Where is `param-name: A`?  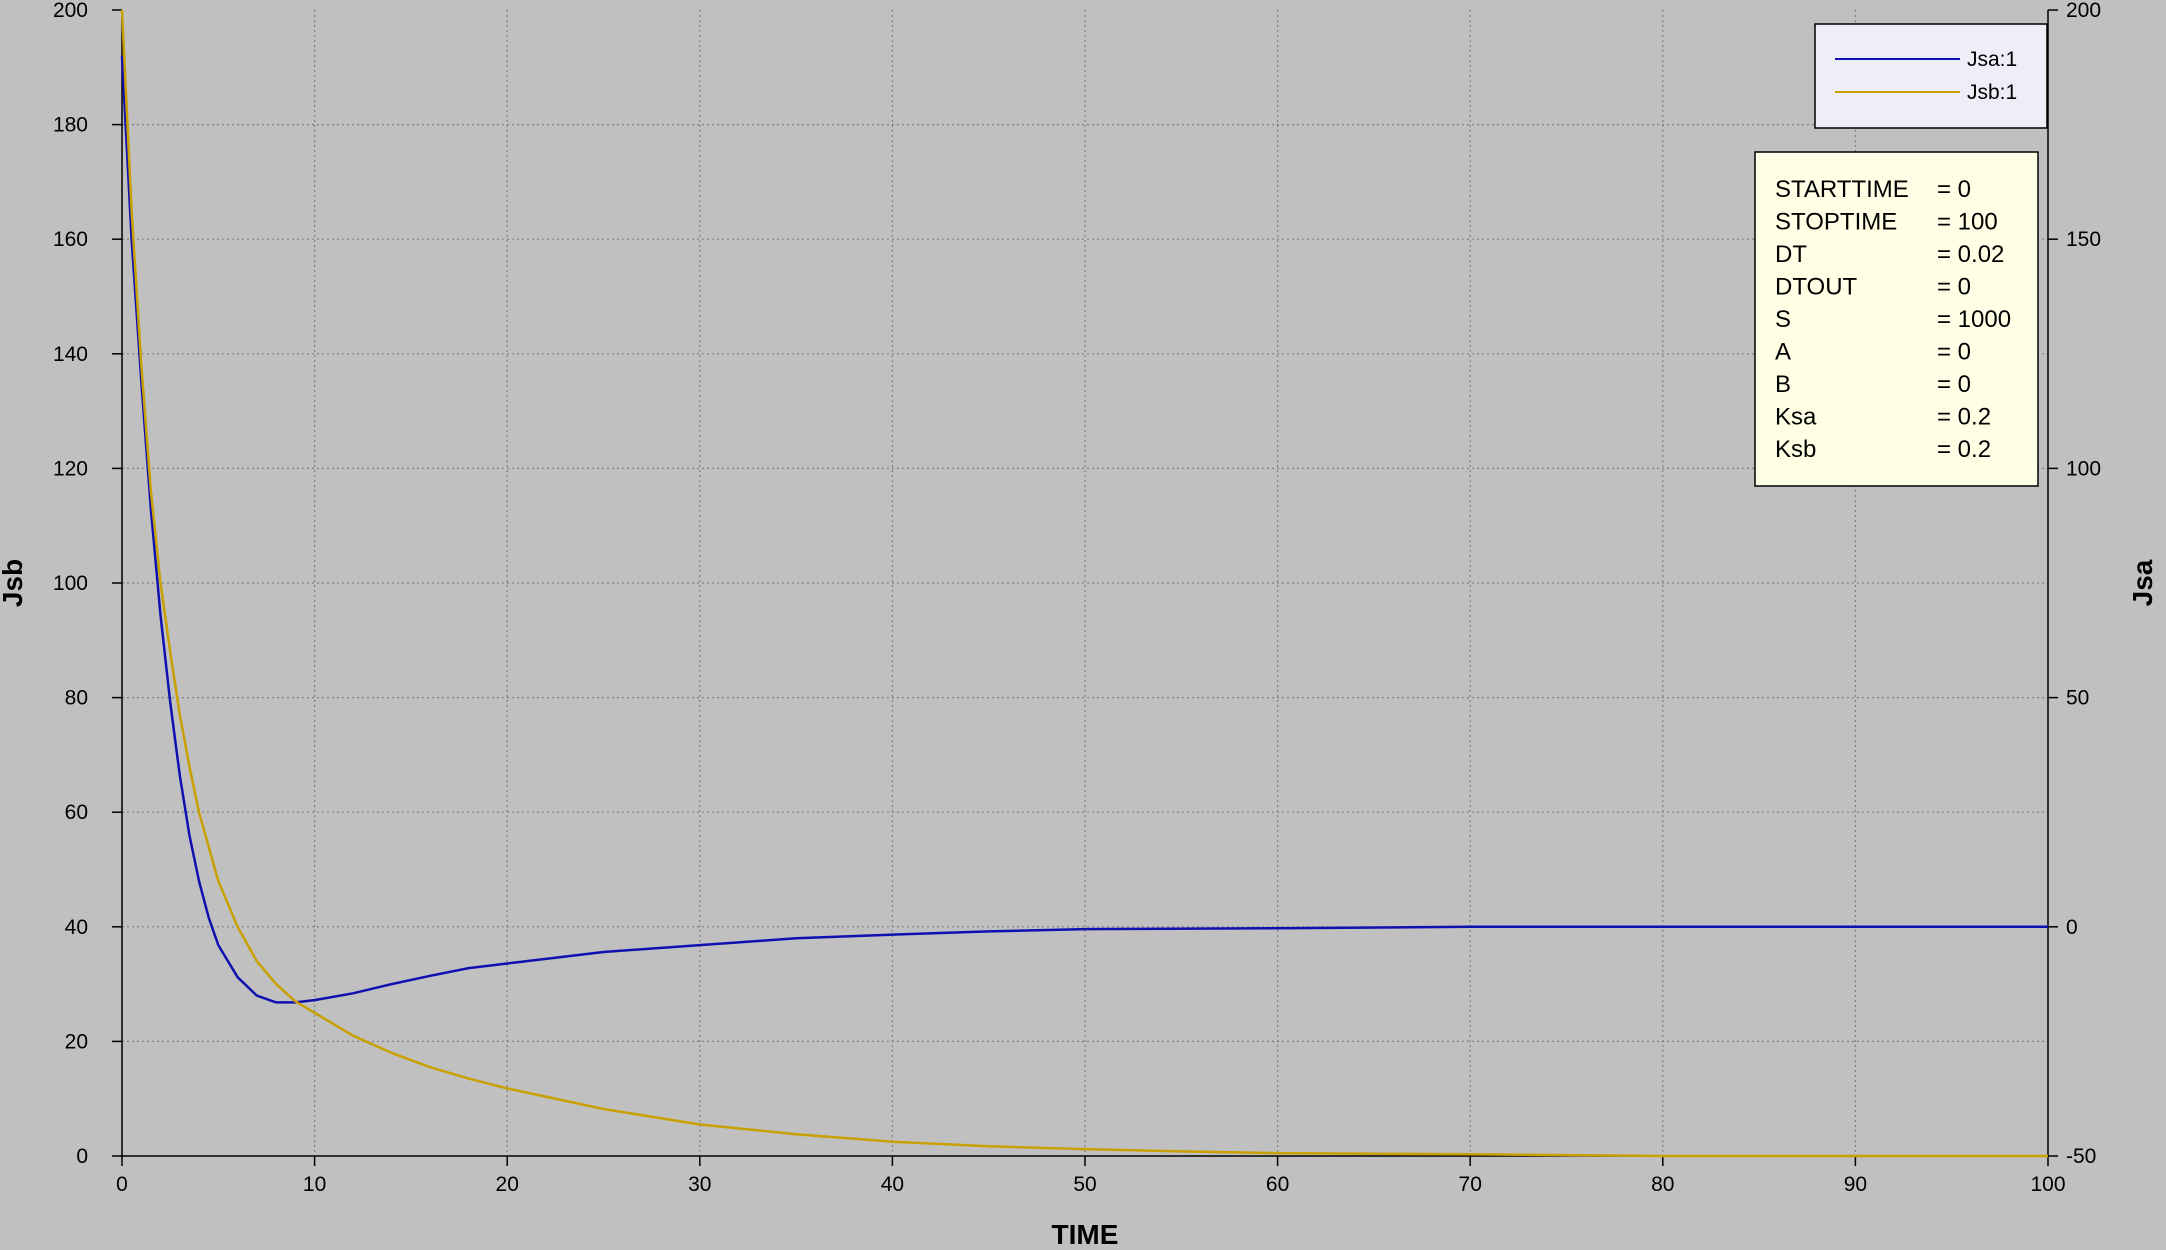
param-name: A is located at coordinates (1783, 352).